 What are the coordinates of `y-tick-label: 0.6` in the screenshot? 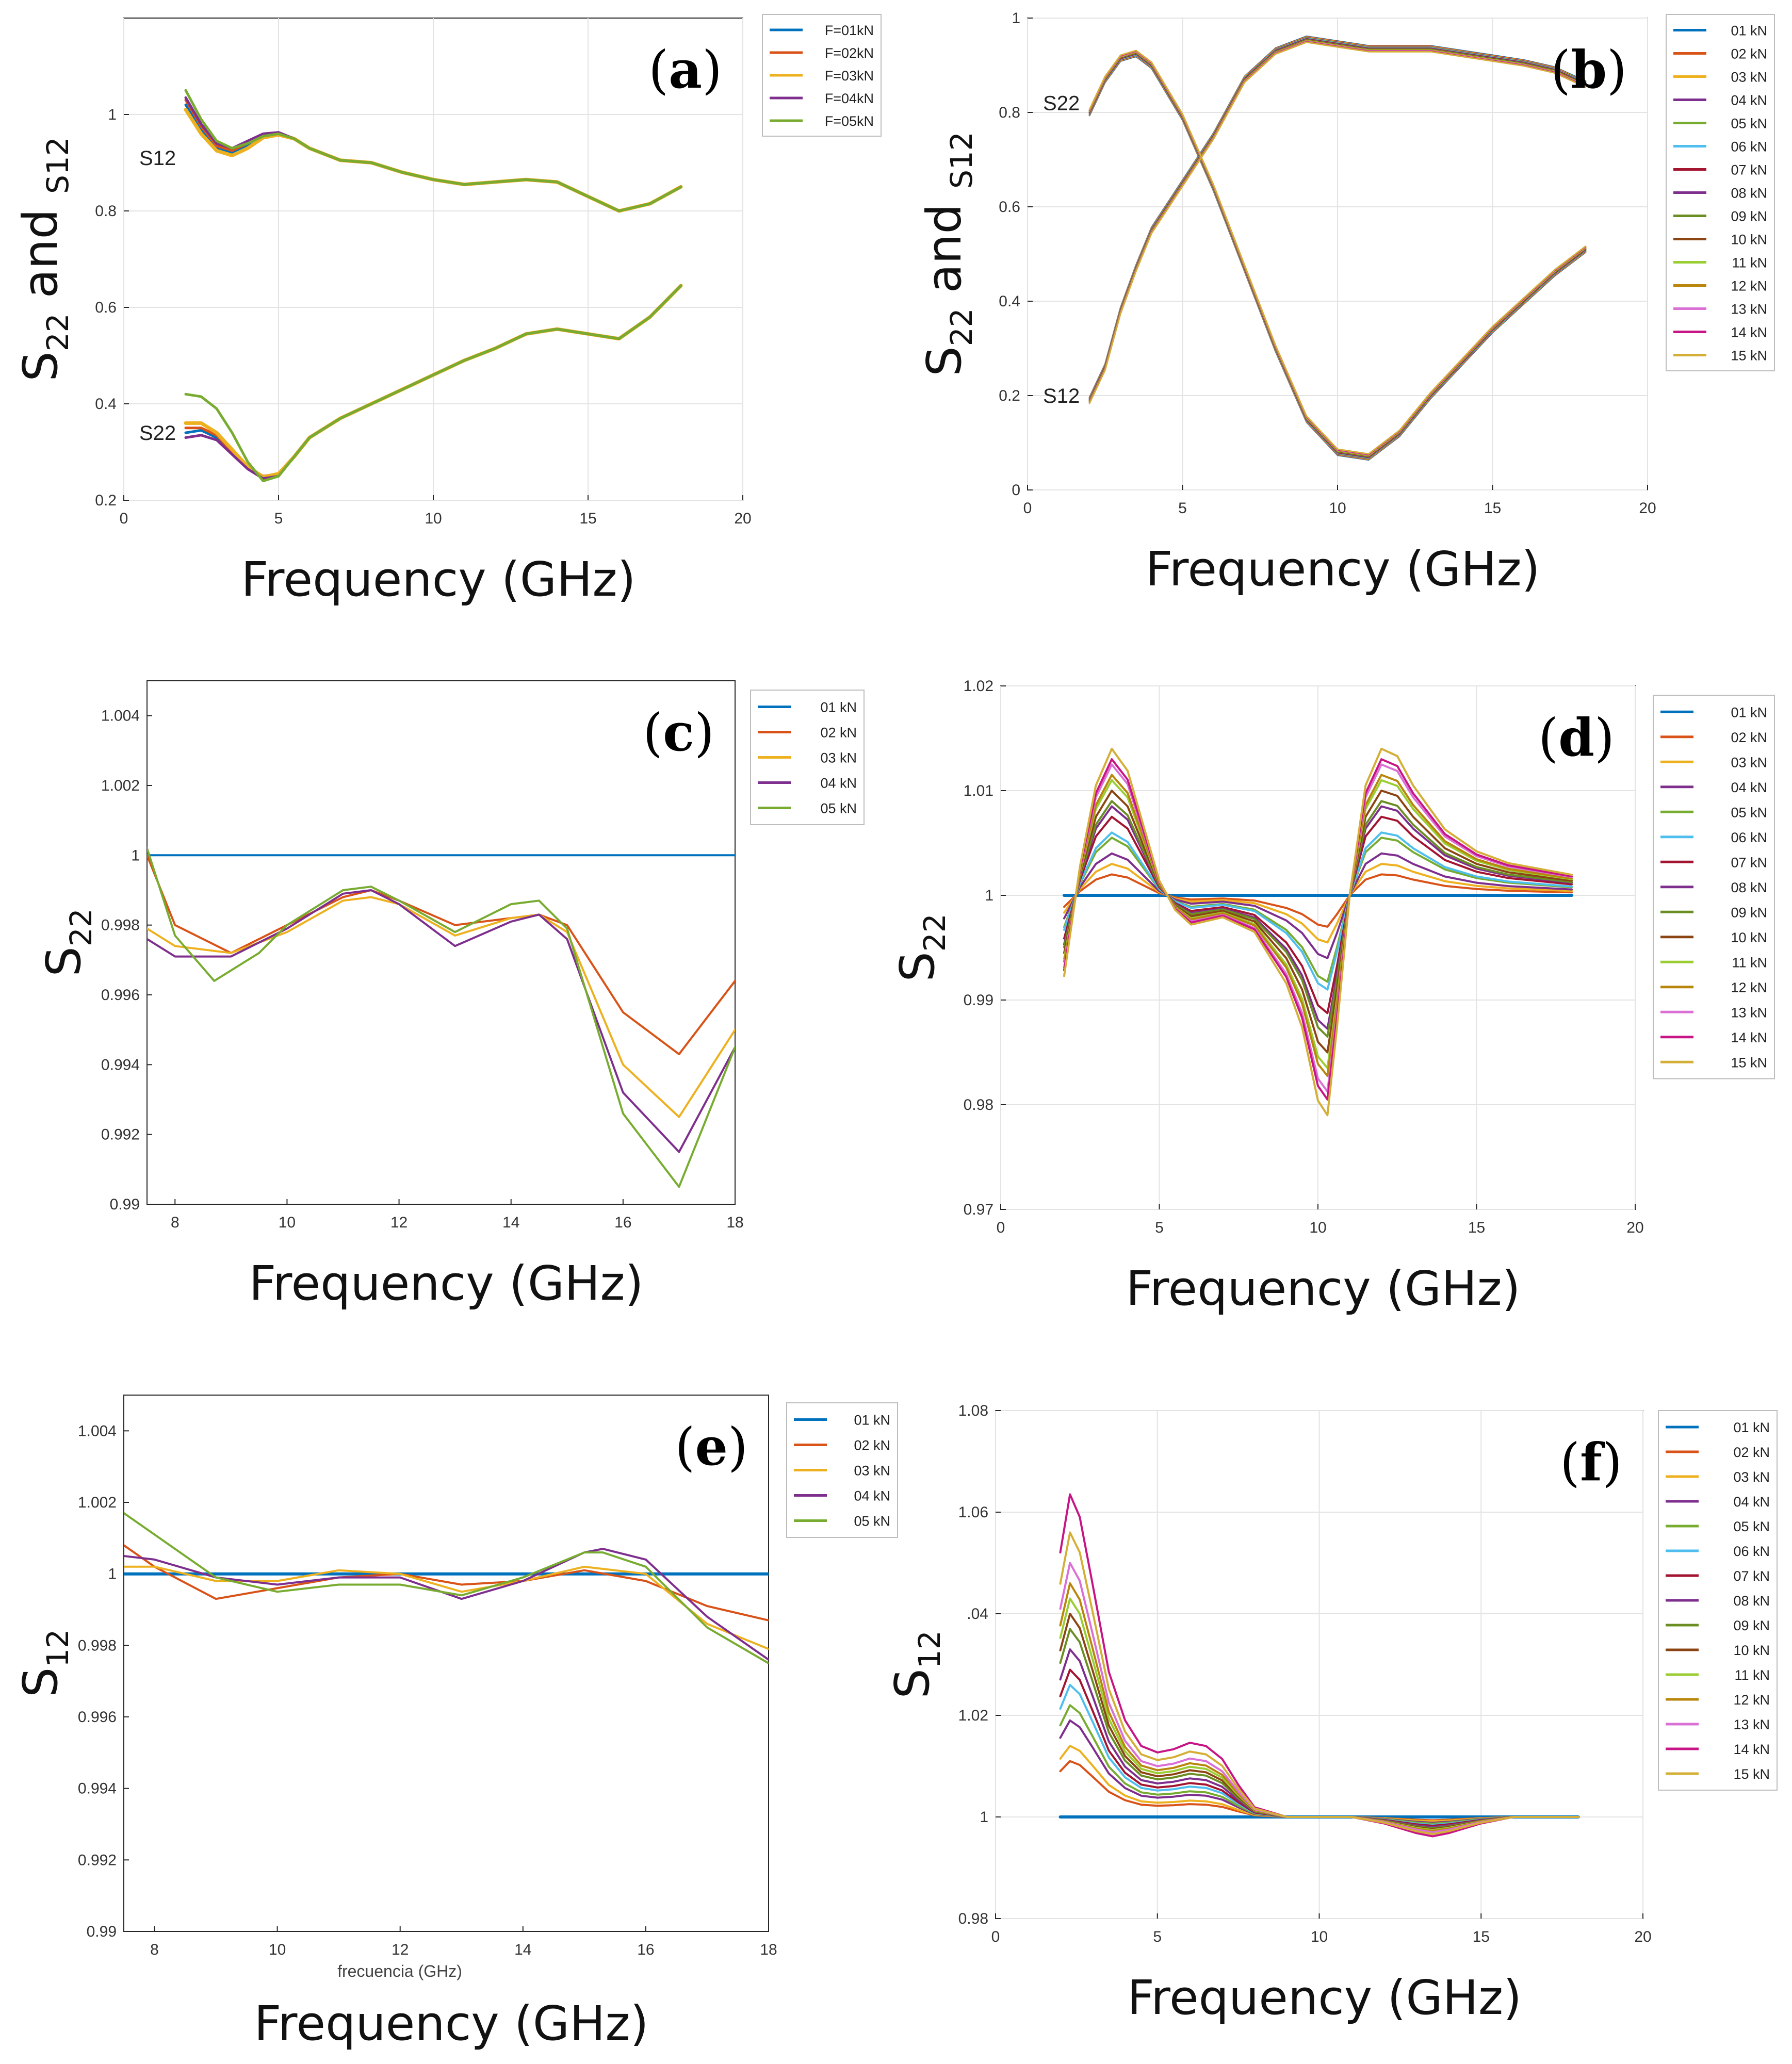 It's located at (1009, 207).